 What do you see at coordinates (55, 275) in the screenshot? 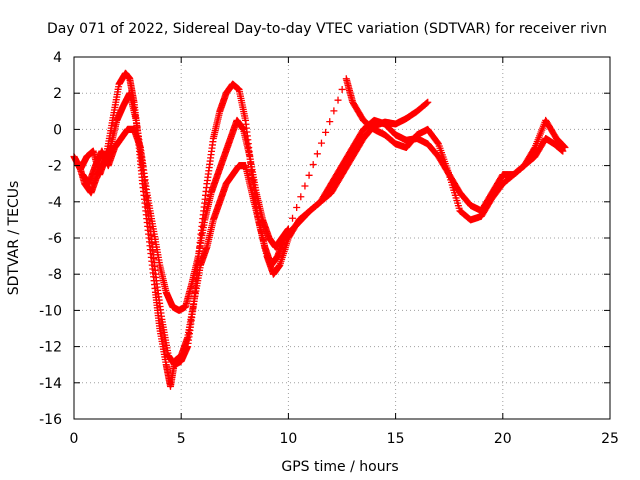
I see `y-tick-label: -8` at bounding box center [55, 275].